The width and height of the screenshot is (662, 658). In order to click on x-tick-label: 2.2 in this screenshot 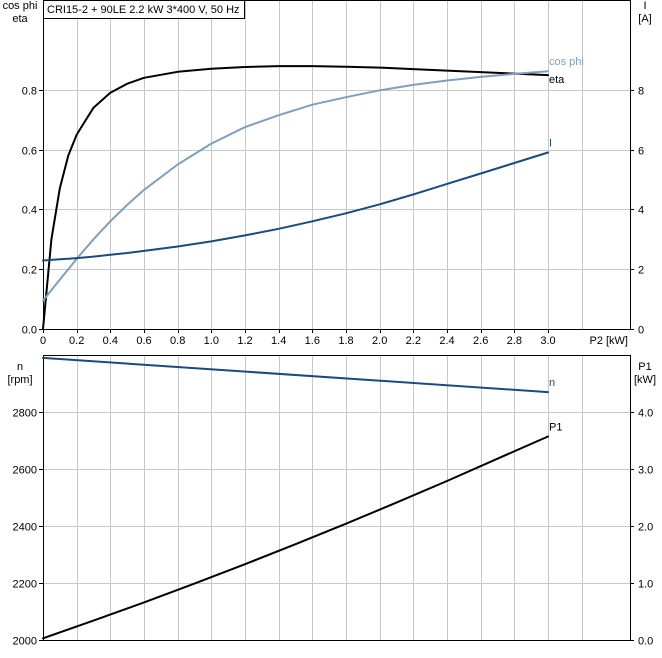, I will do `click(413, 341)`.